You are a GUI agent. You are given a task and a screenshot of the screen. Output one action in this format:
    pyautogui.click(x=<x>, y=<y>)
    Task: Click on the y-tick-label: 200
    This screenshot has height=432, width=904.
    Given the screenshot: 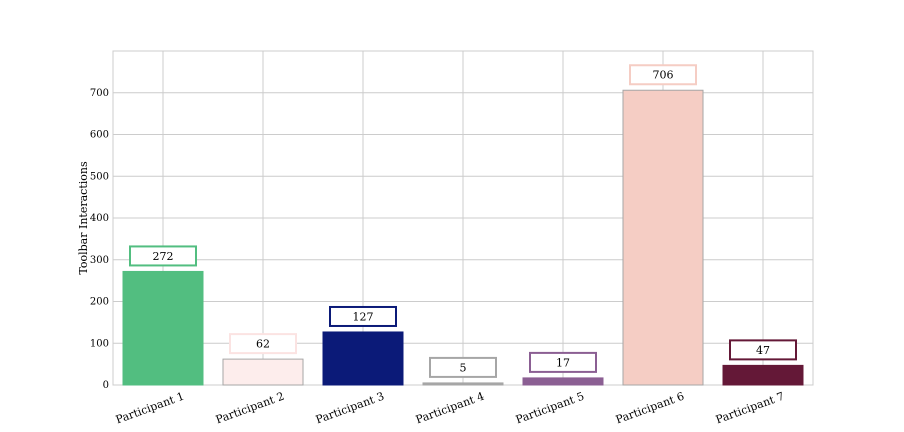 What is the action you would take?
    pyautogui.click(x=99, y=302)
    